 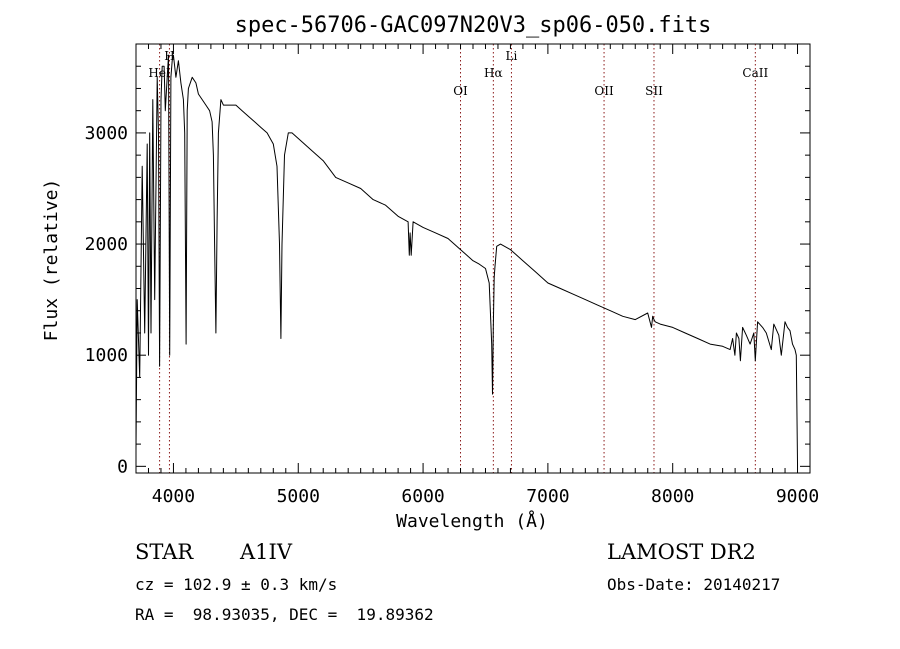 What do you see at coordinates (755, 73) in the screenshot?
I see `spectral-line-label: CaII` at bounding box center [755, 73].